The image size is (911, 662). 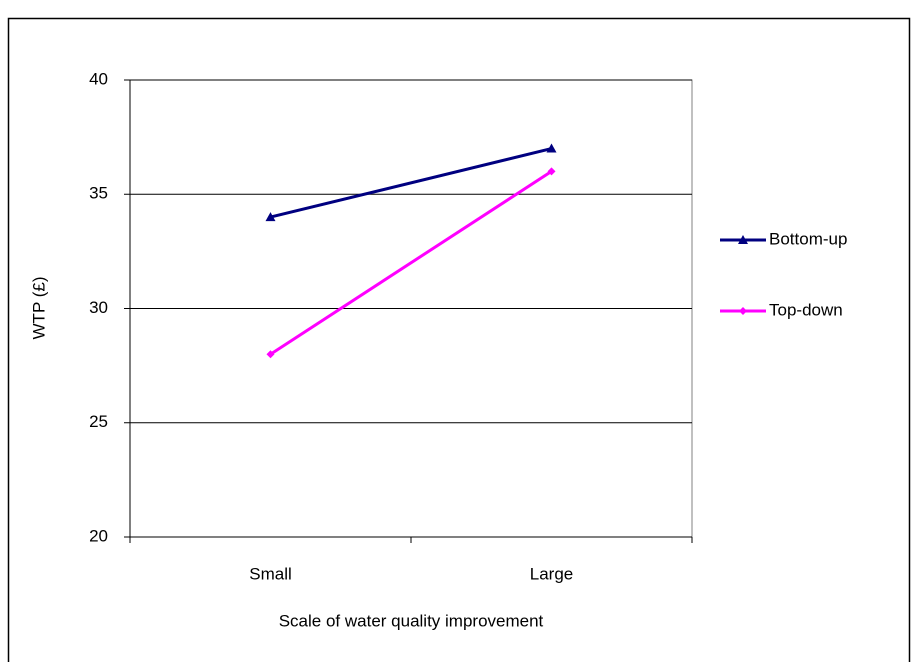 What do you see at coordinates (38, 308) in the screenshot?
I see `y-axis-label: WTP (£)` at bounding box center [38, 308].